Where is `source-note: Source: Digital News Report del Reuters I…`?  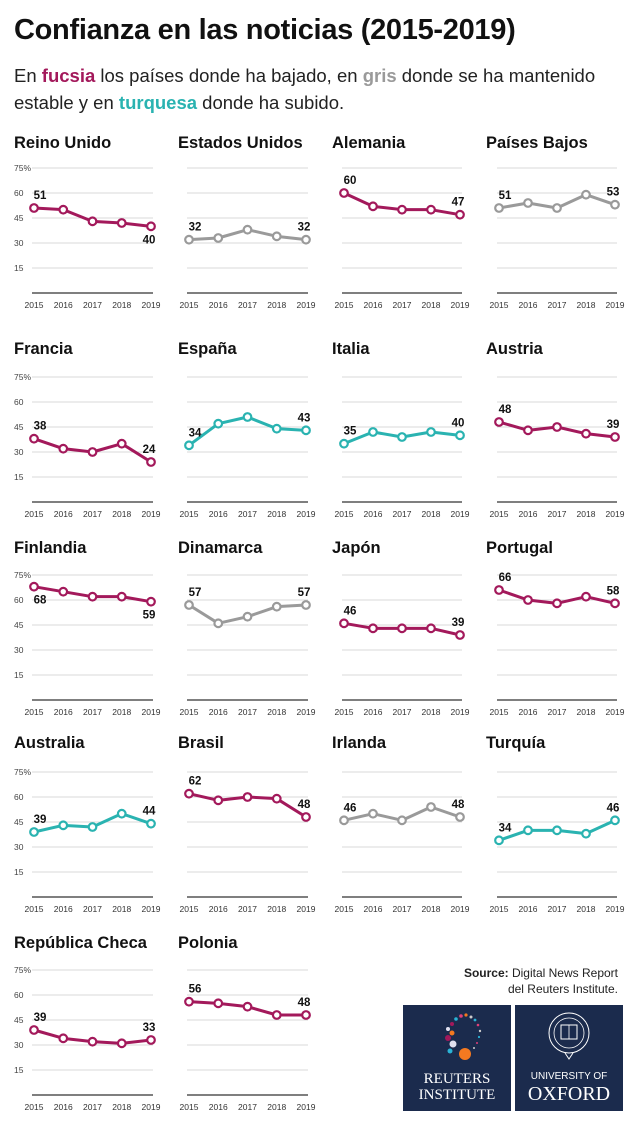
source-note: Source: Digital News Report del Reuters I… is located at coordinates (541, 981).